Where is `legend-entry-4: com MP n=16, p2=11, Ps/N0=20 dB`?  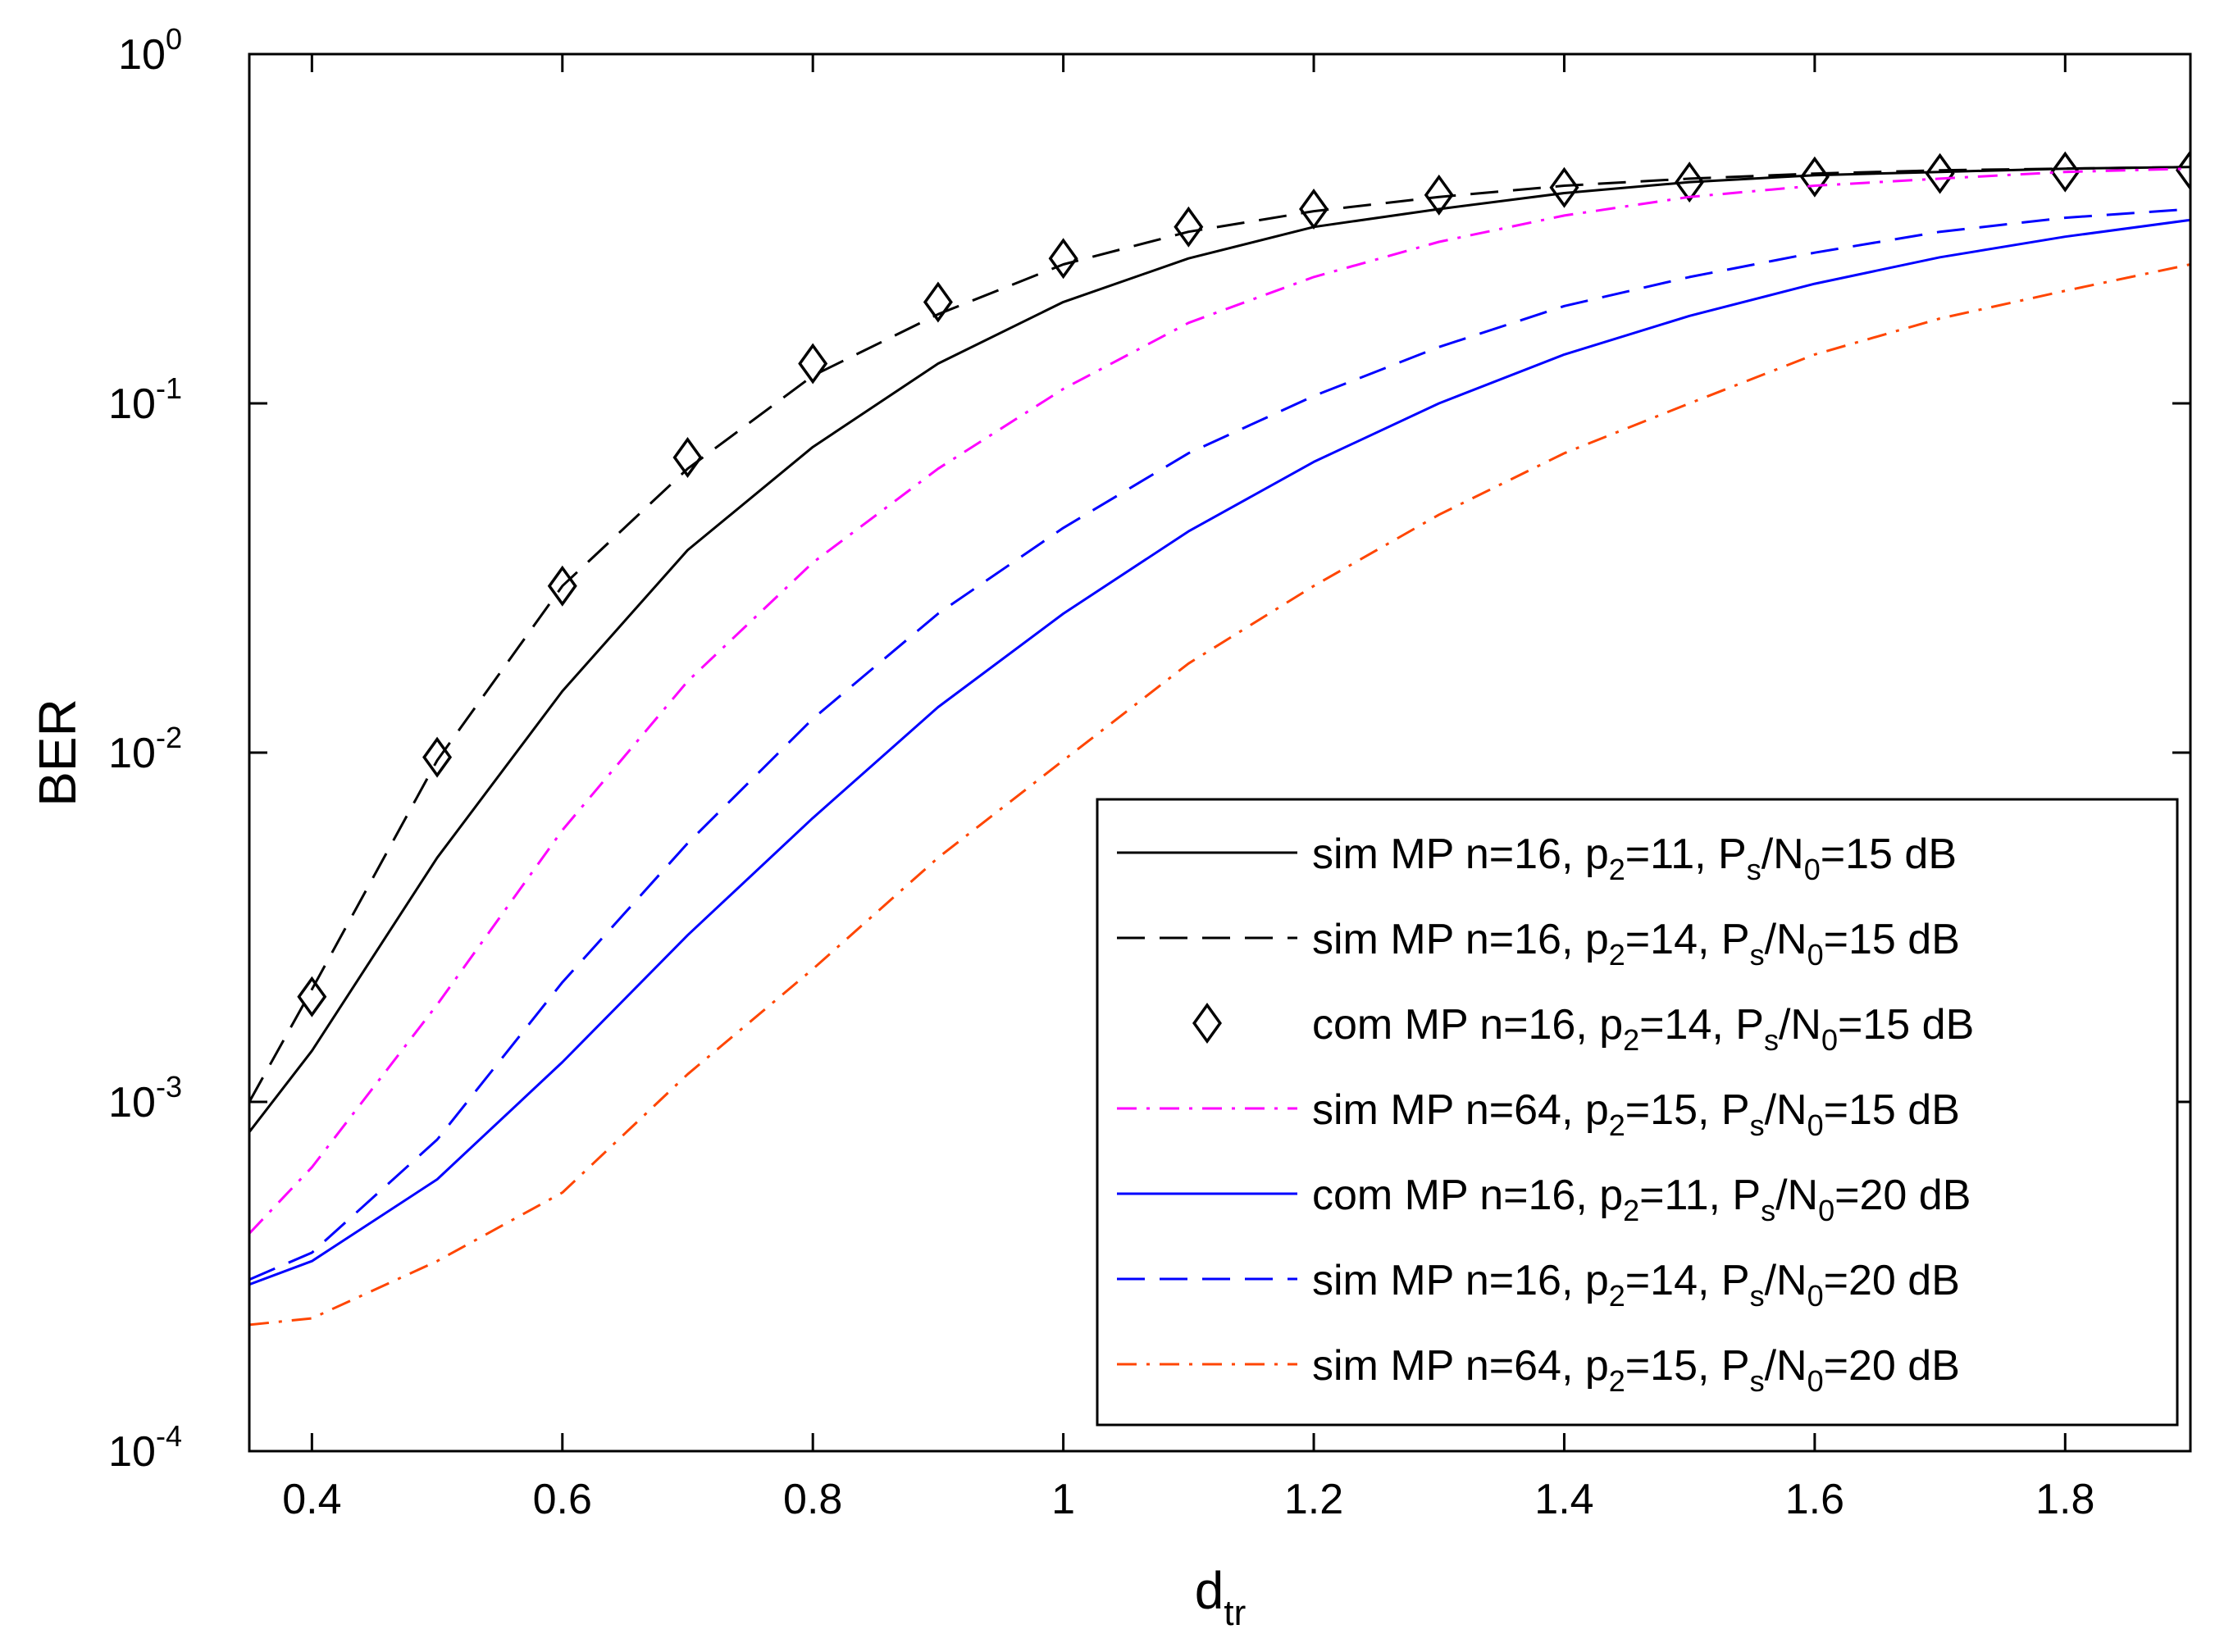 legend-entry-4: com MP n=16, p2=11, Ps/N0=20 dB is located at coordinates (1544, 1199).